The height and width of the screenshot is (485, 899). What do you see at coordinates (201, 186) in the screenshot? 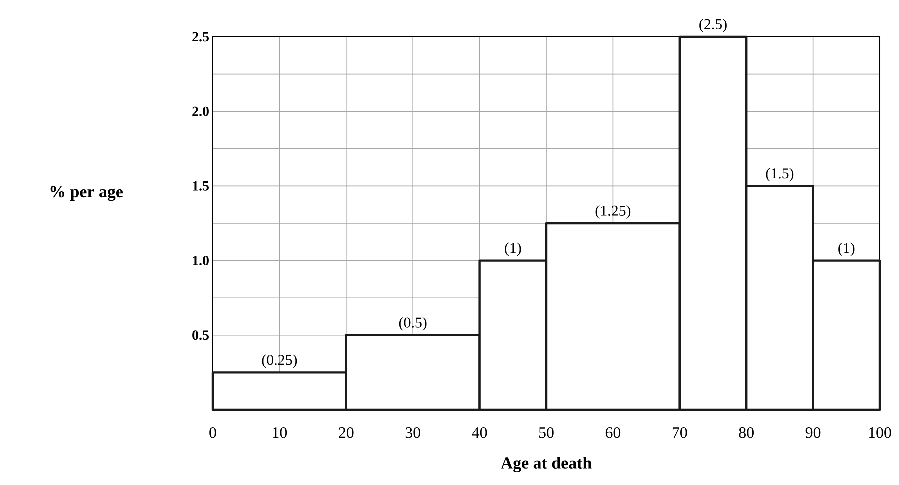
I see `y-tick-label: 1.5` at bounding box center [201, 186].